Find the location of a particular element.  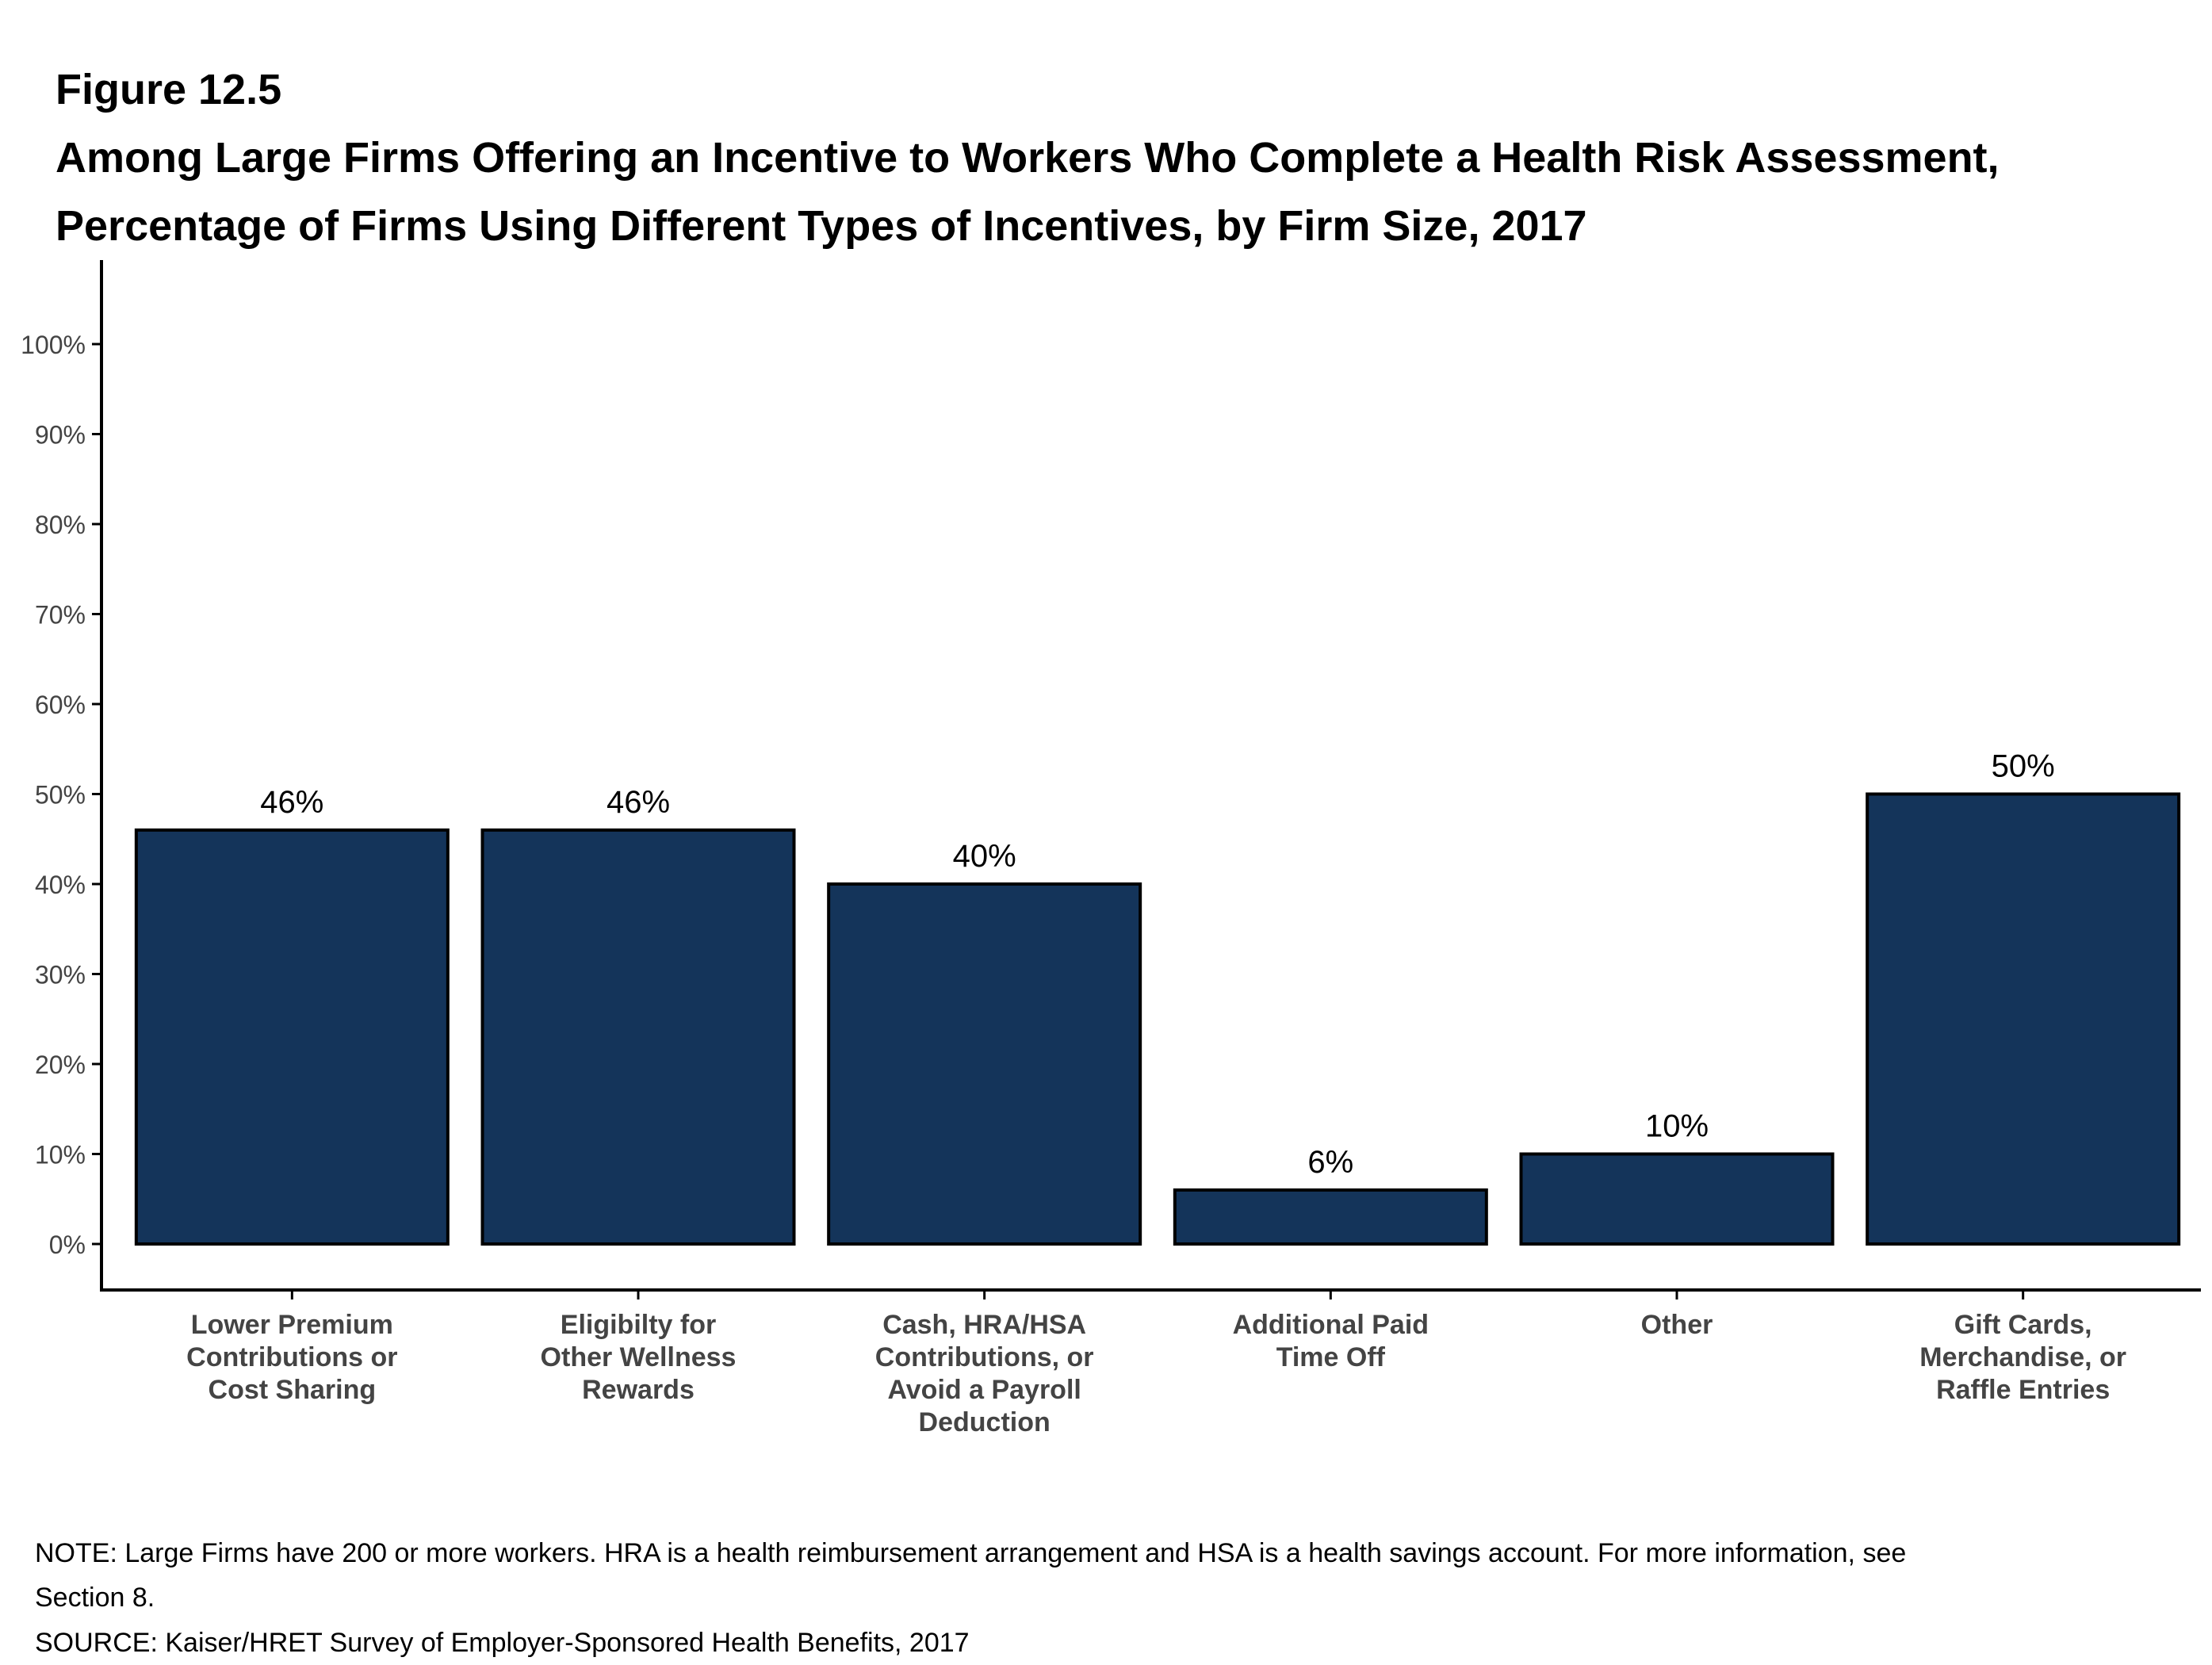

x-tick-label: Eligibilty for Other Wellness Rewards is located at coordinates (639, 1357).